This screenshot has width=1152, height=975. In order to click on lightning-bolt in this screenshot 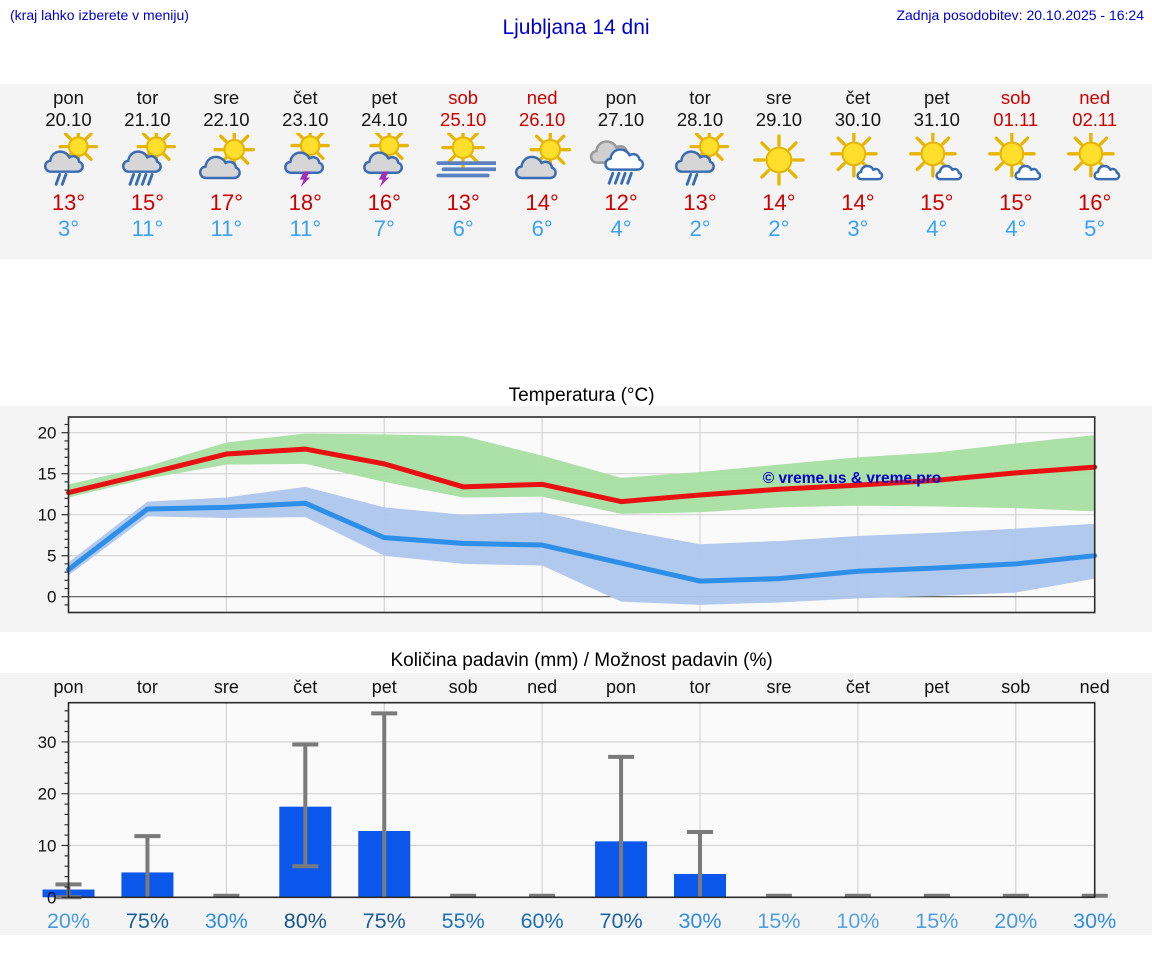, I will do `click(384, 179)`.